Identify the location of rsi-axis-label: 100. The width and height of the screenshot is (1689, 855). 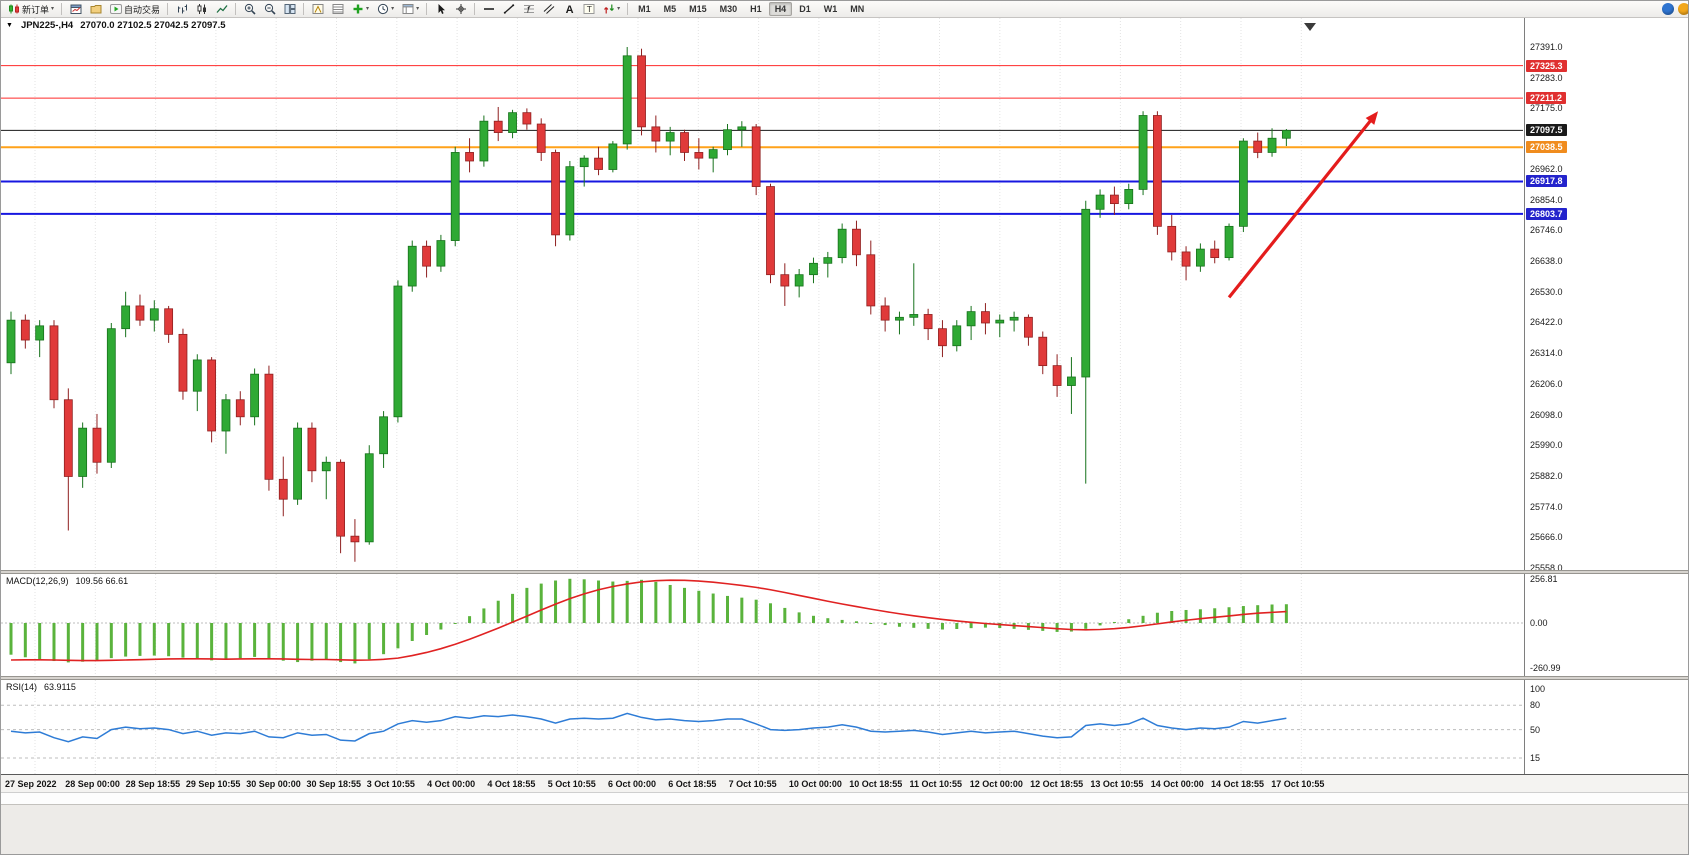
(1538, 689).